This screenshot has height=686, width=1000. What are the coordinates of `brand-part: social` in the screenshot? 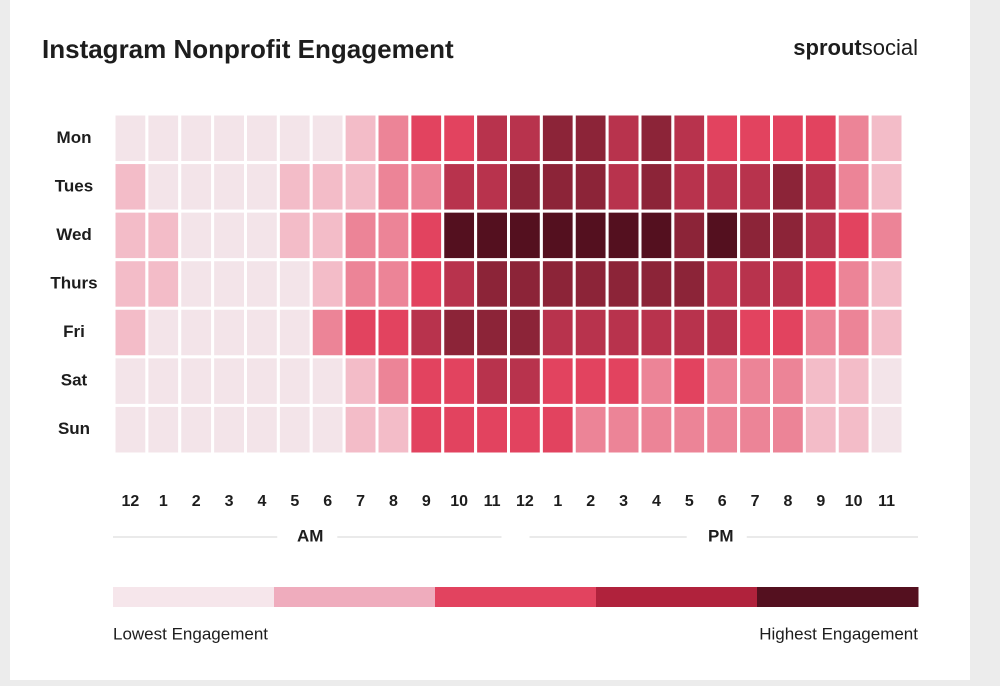 It's located at (890, 47).